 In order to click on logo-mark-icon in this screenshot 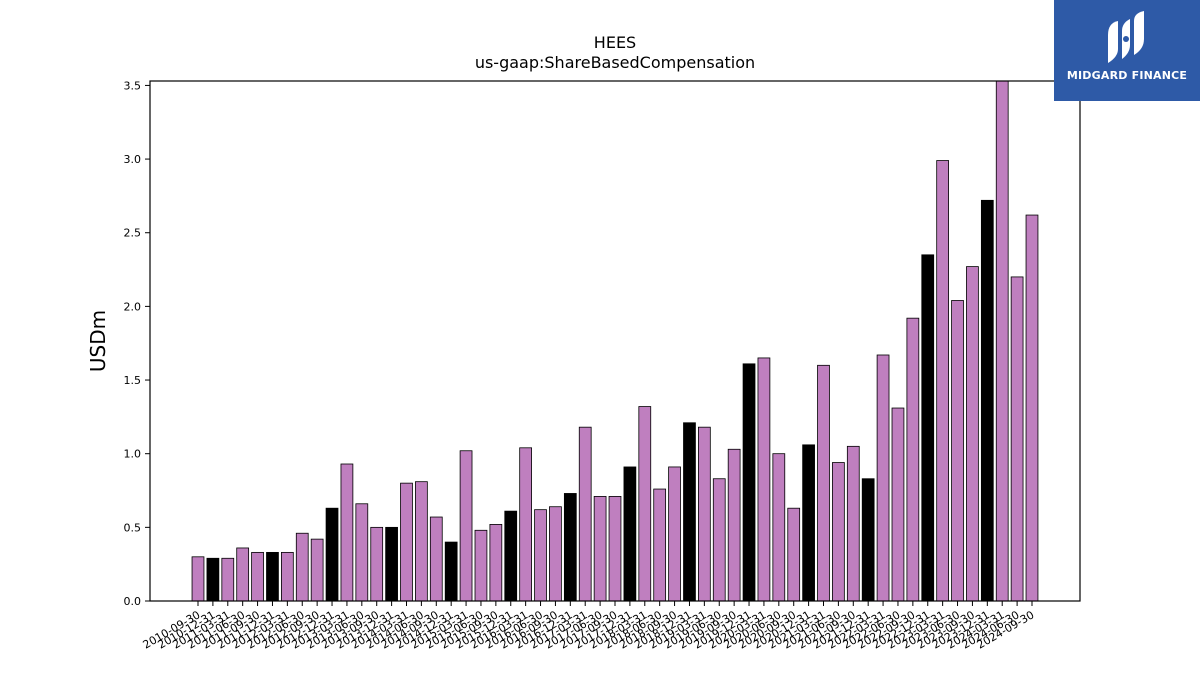, I will do `click(1126, 37)`.